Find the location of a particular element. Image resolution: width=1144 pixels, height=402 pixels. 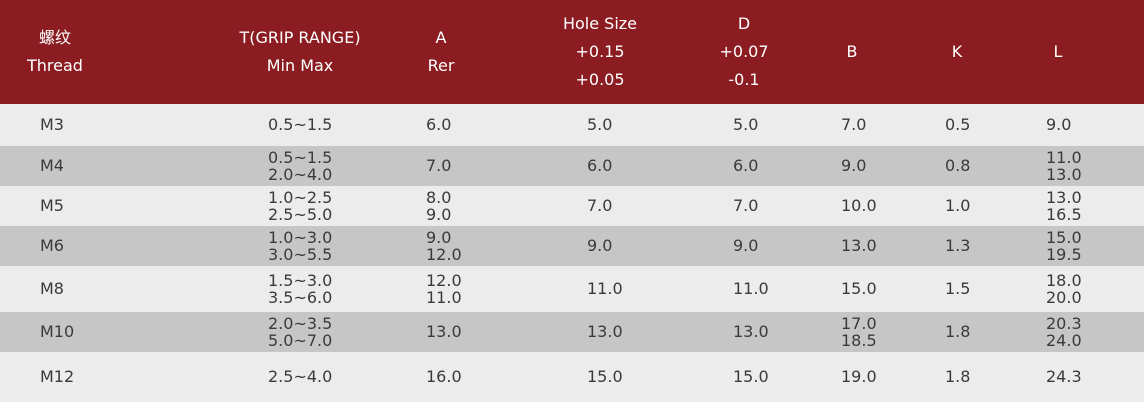

cell-d-value: 7.0 is located at coordinates (746, 205).